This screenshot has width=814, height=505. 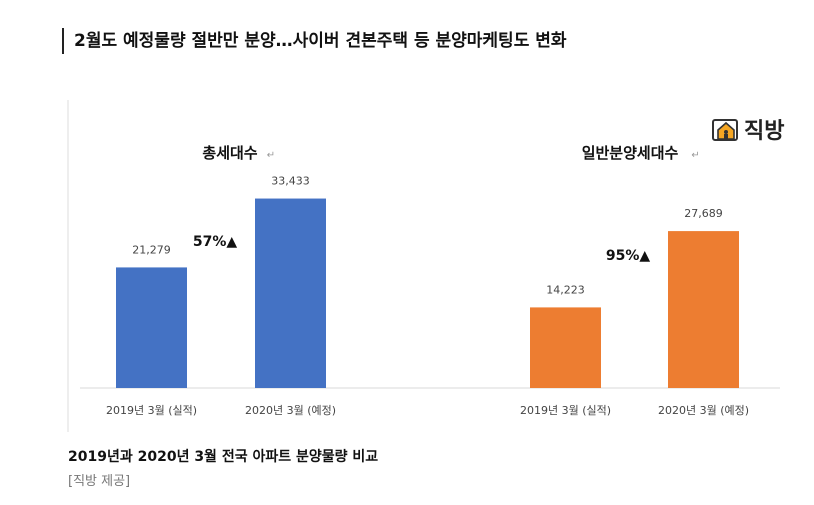 What do you see at coordinates (725, 130) in the screenshot?
I see `house-logo-icon` at bounding box center [725, 130].